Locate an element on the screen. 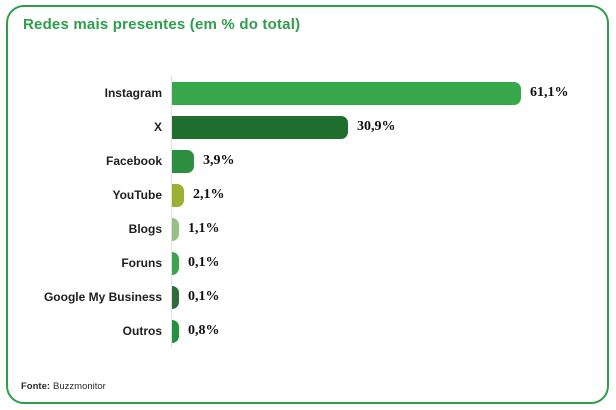 The height and width of the screenshot is (410, 616). plot-area: 30,9% is located at coordinates (384, 127).